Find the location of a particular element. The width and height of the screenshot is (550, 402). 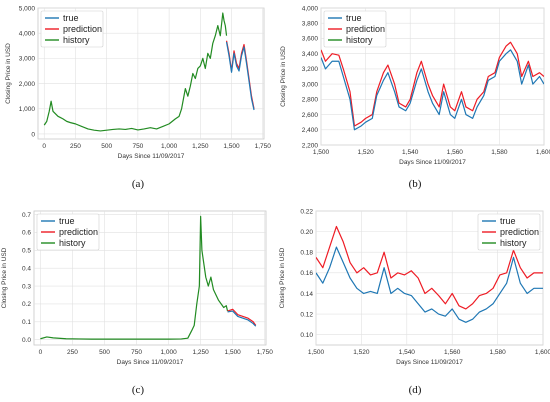

y-tick-label: 2,800 is located at coordinates (310, 100).